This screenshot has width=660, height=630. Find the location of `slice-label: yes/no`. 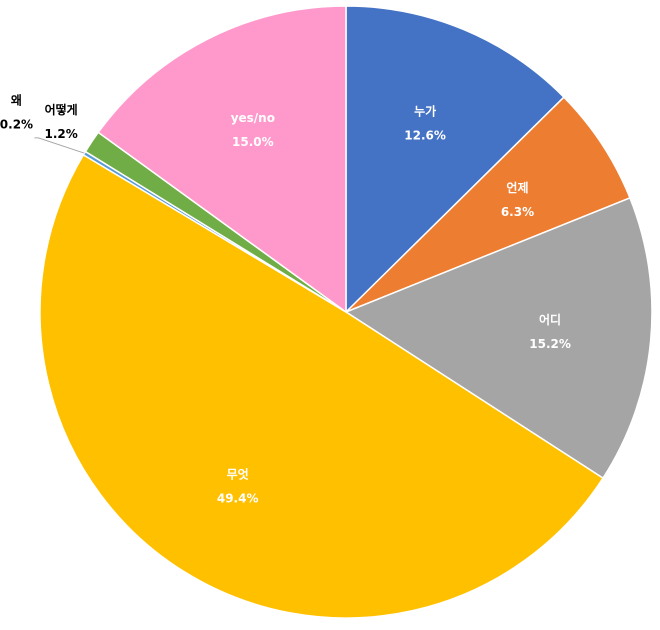

slice-label: yes/no is located at coordinates (253, 118).